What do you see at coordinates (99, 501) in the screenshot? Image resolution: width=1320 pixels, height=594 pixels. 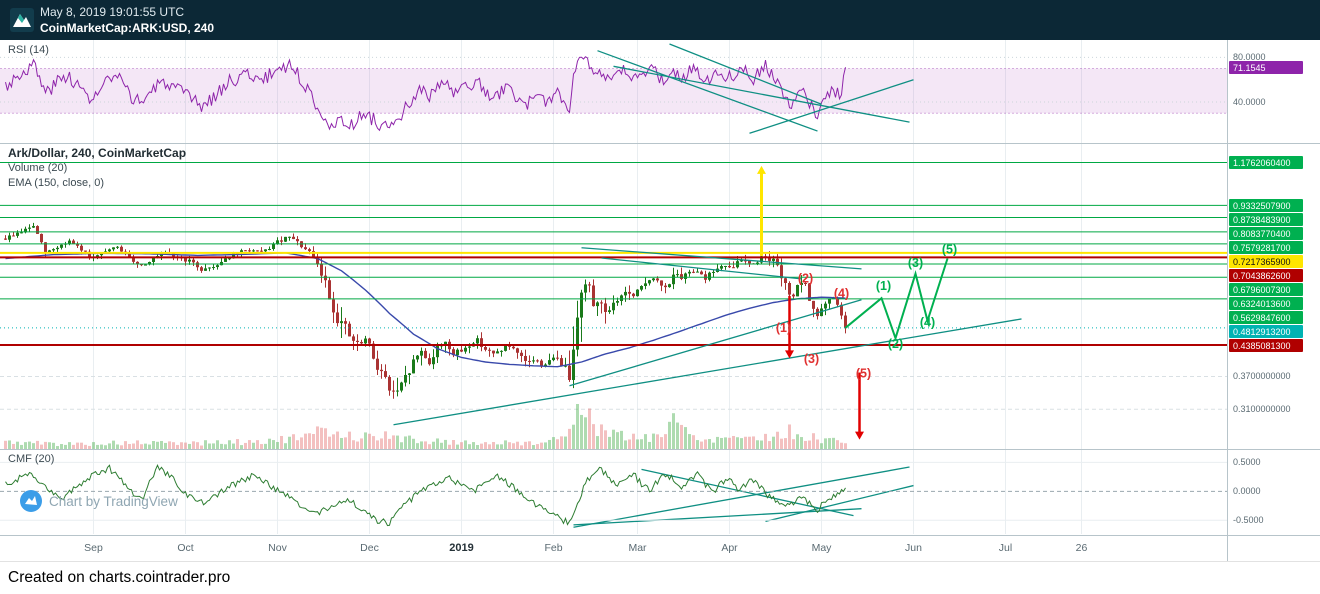 I see `tradingview-watermark: Chart by TradingView` at bounding box center [99, 501].